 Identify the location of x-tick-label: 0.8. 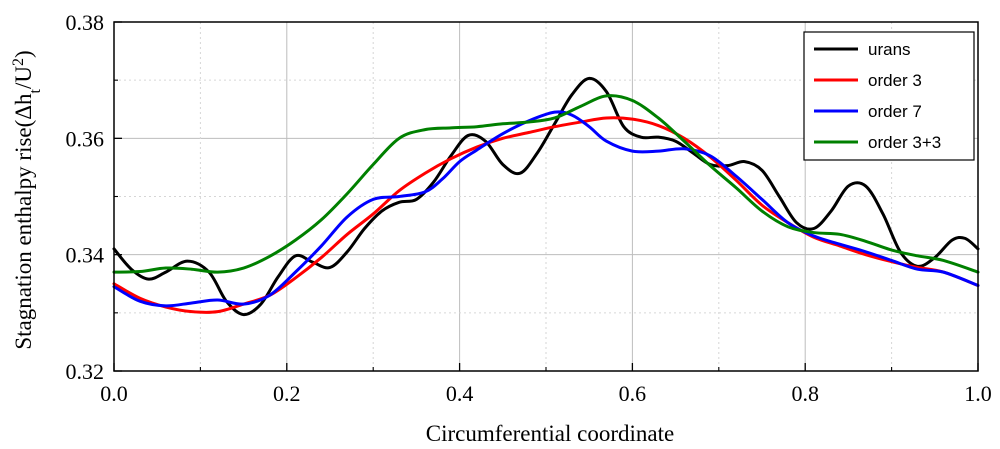
(805, 393).